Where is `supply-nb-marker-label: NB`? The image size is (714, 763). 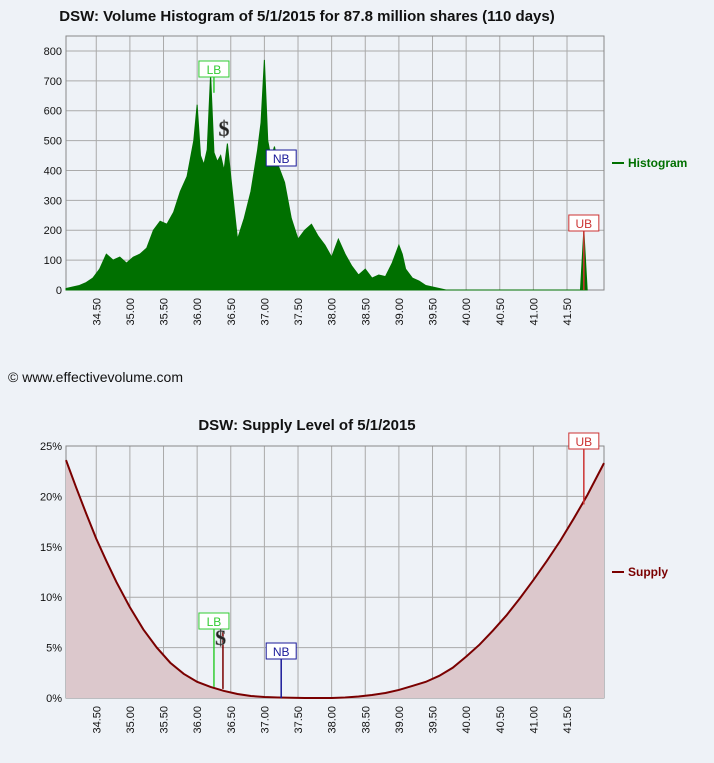
supply-nb-marker-label: NB is located at coordinates (281, 652).